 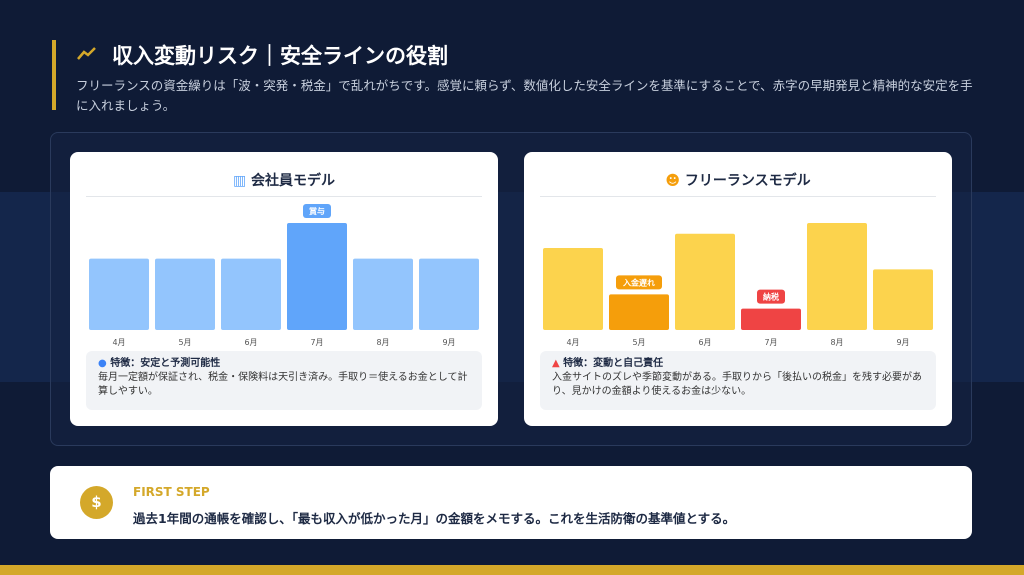 What do you see at coordinates (86, 53) in the screenshot?
I see `chart-icon` at bounding box center [86, 53].